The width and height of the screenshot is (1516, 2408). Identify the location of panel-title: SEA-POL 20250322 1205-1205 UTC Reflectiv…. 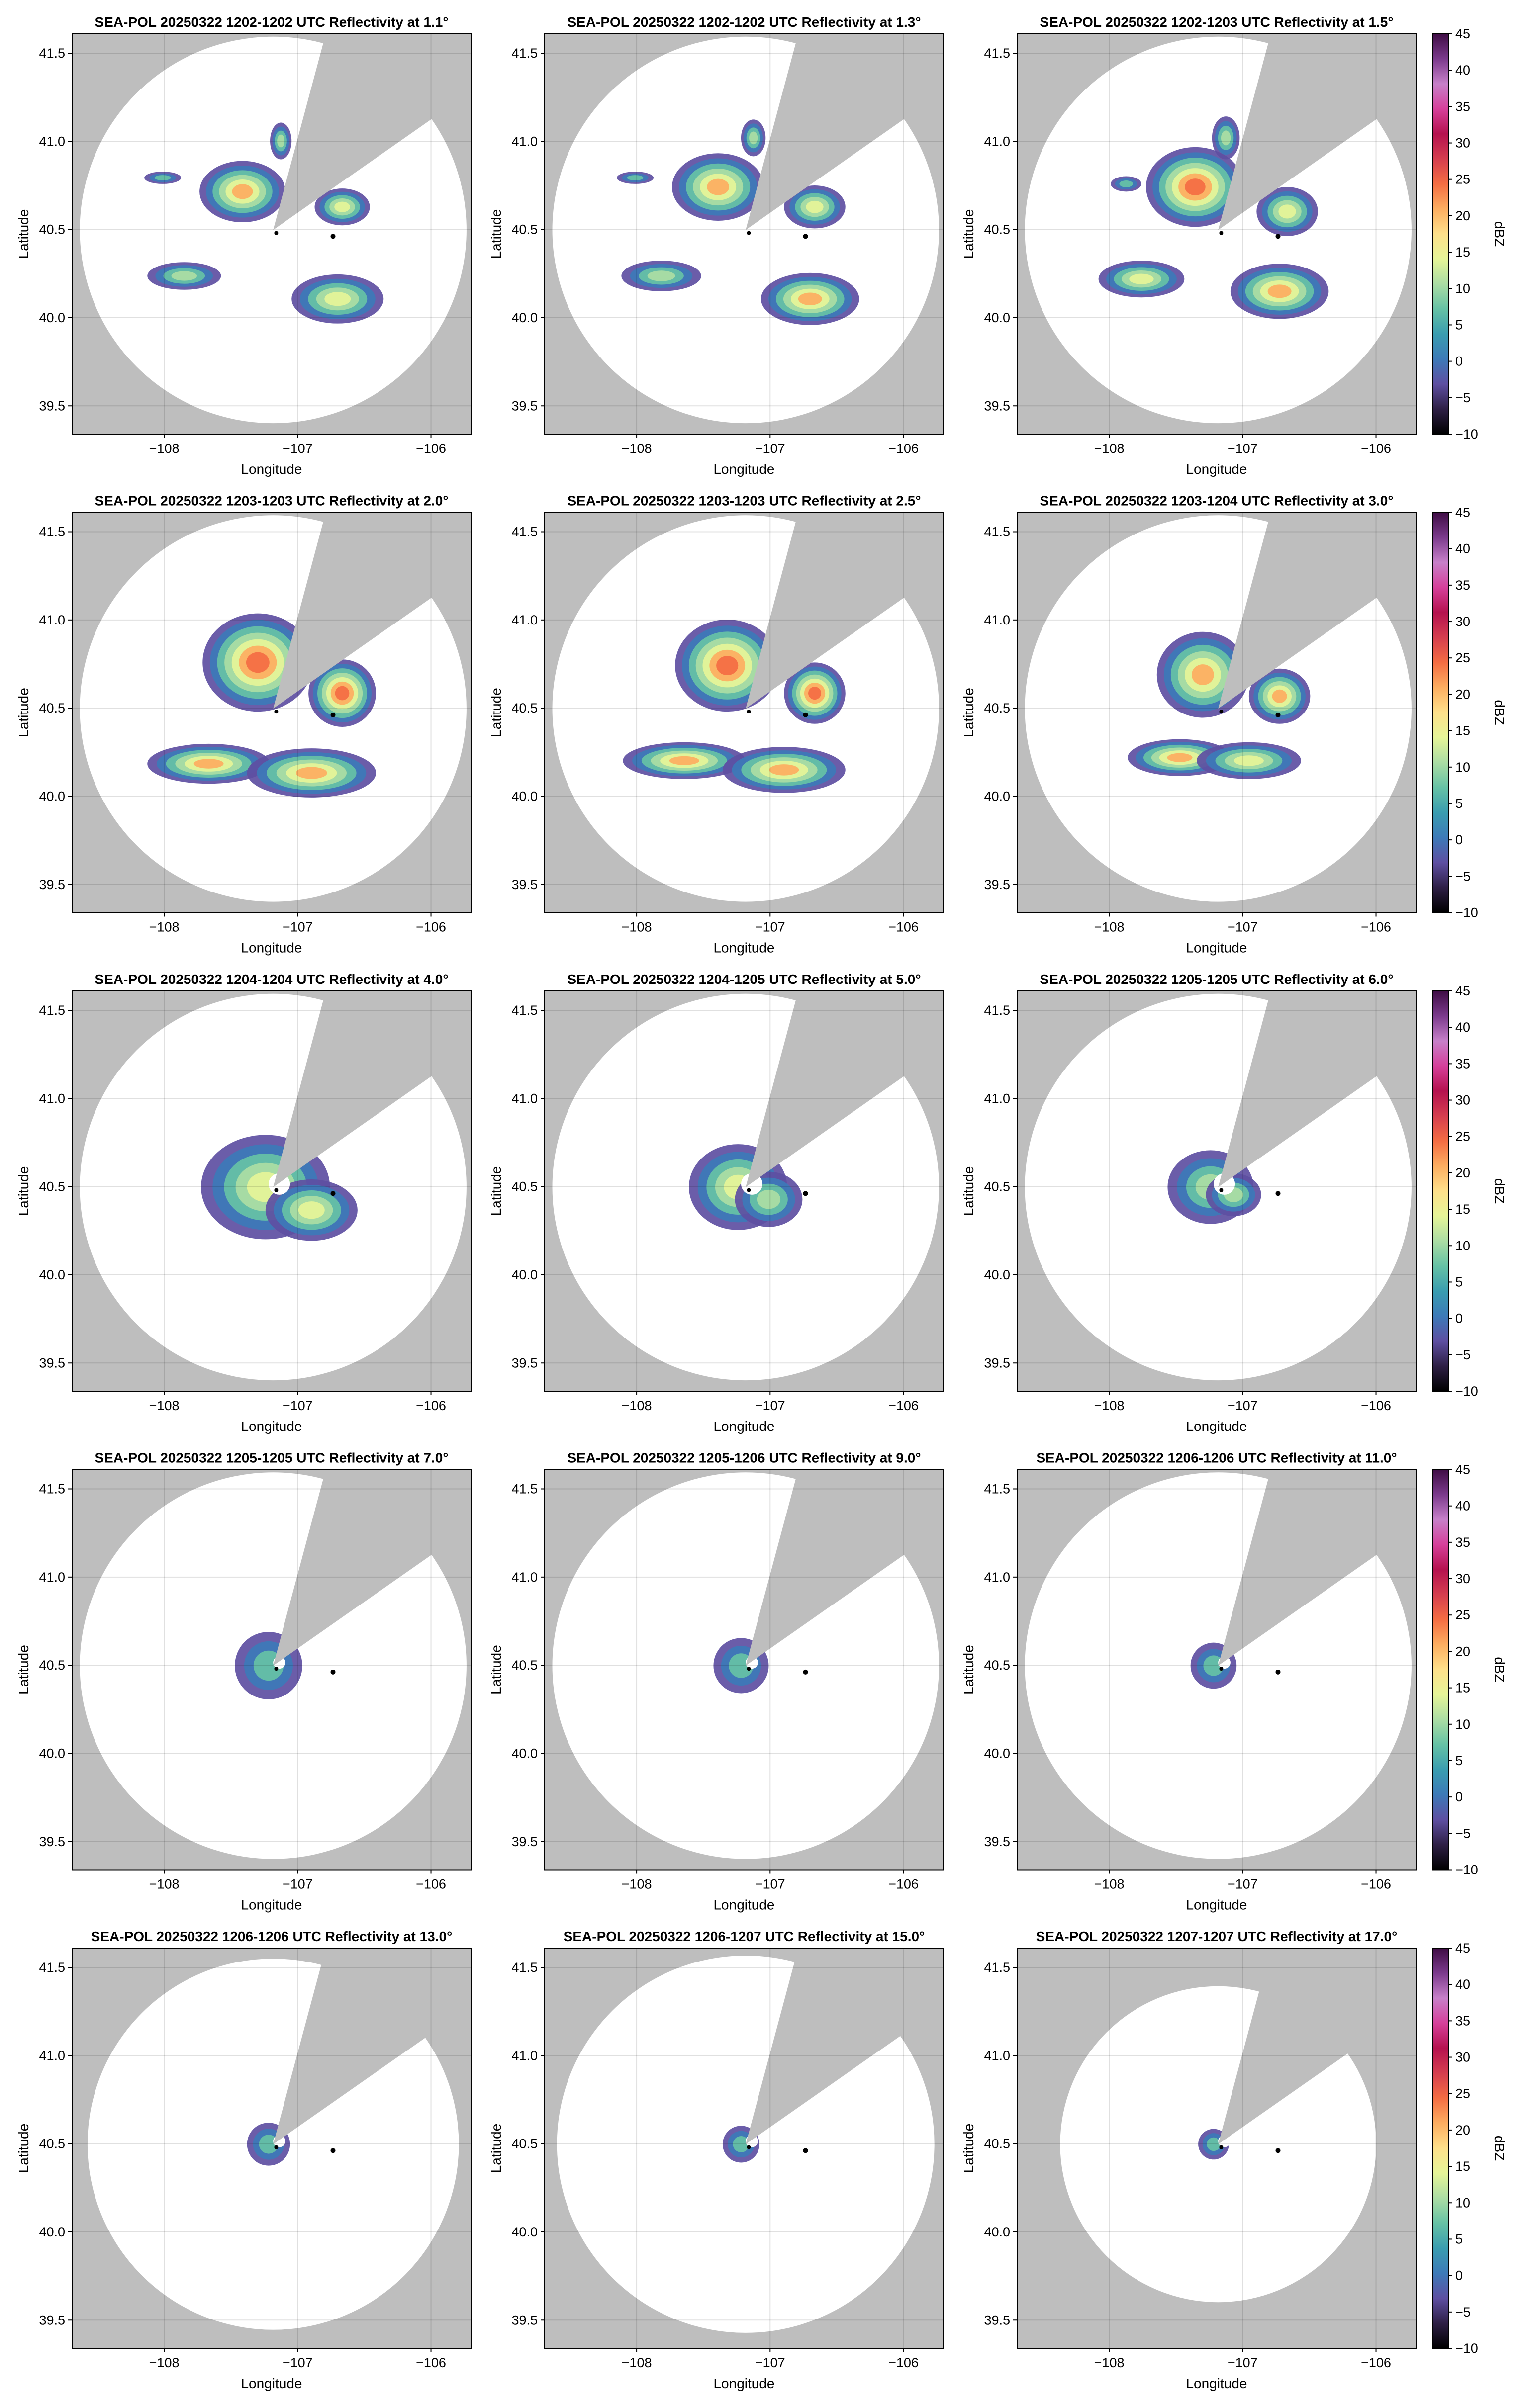
(1216, 979).